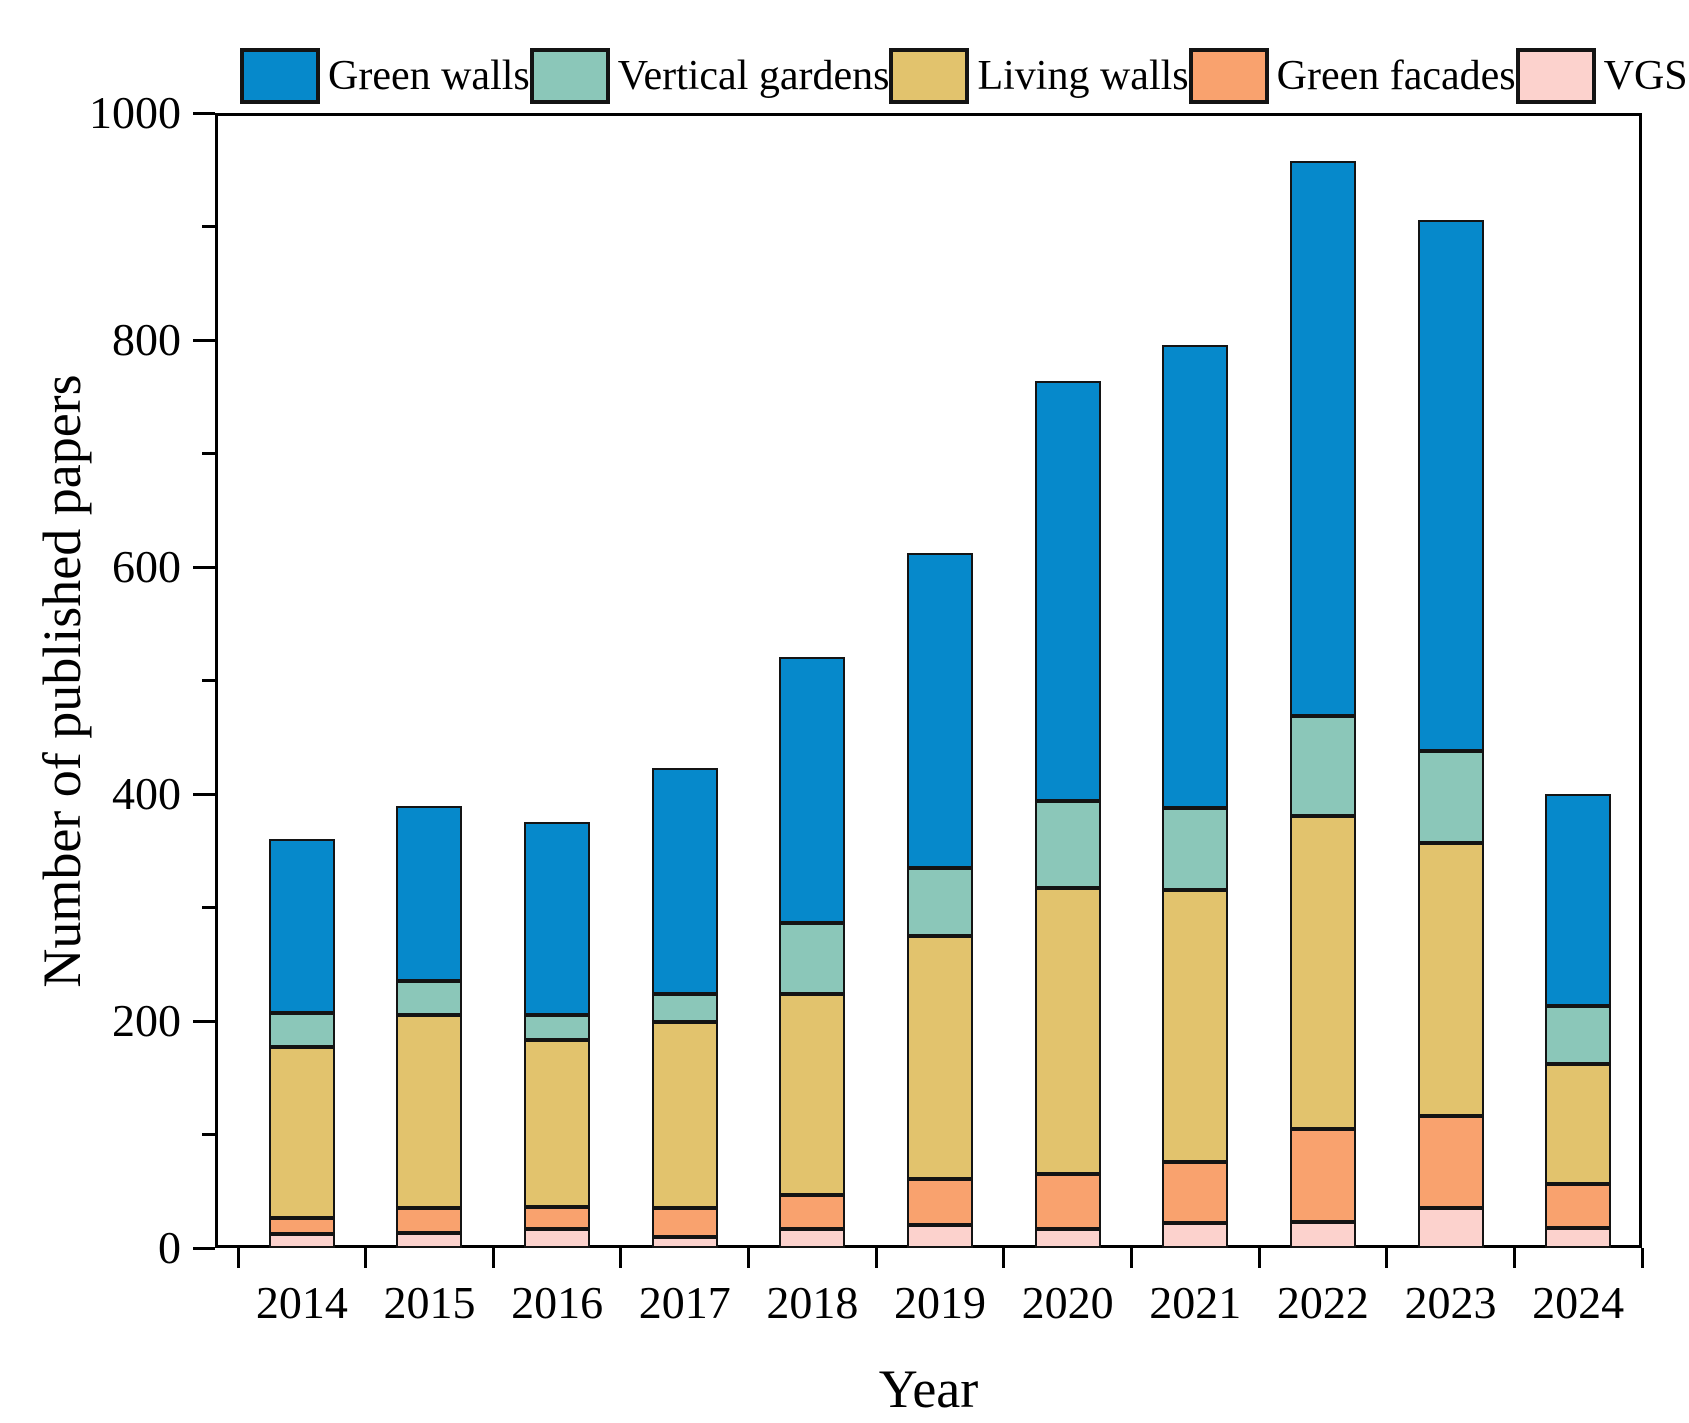 Image resolution: width=1689 pixels, height=1423 pixels. What do you see at coordinates (1322, 1302) in the screenshot?
I see `x-tick-label: 2022` at bounding box center [1322, 1302].